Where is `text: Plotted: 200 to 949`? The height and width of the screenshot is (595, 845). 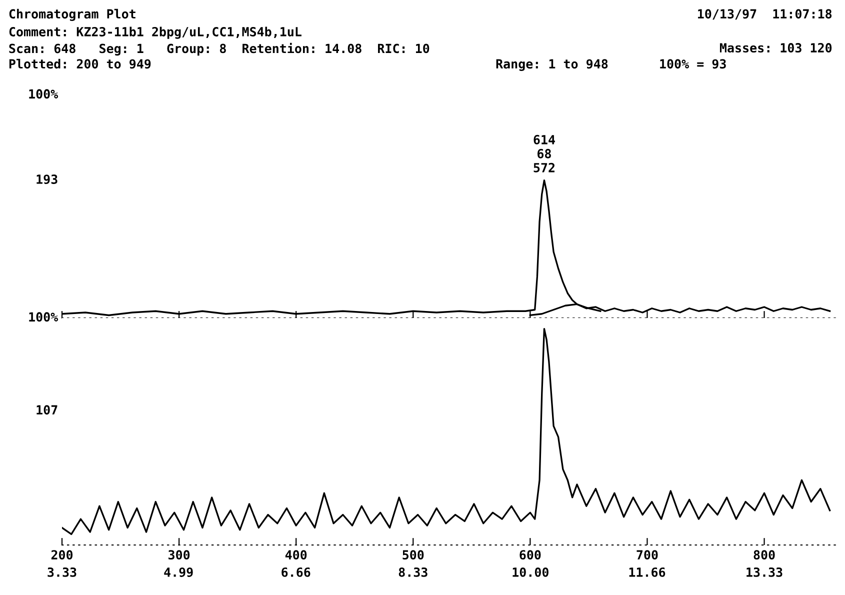
text: Plotted: 200 to 949 is located at coordinates (80, 63).